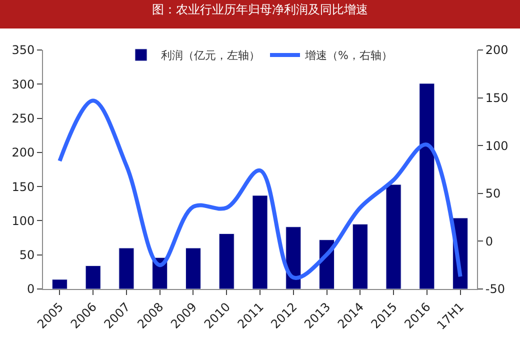 The height and width of the screenshot is (344, 520). What do you see at coordinates (23, 50) in the screenshot?
I see `y-tick-label: 350` at bounding box center [23, 50].